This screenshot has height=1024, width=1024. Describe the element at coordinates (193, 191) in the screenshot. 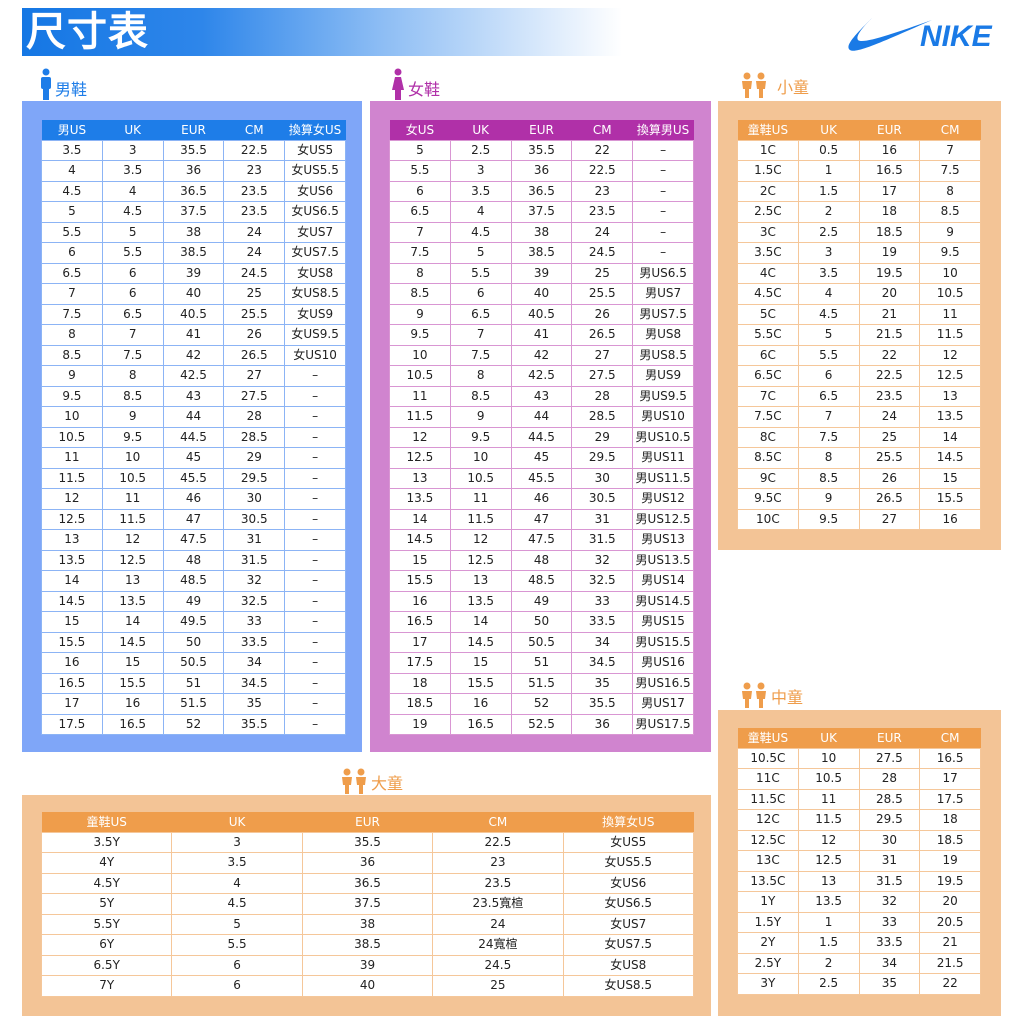

I see `table-row: 4.5 4 36.5 23.5 女US6` at that location.